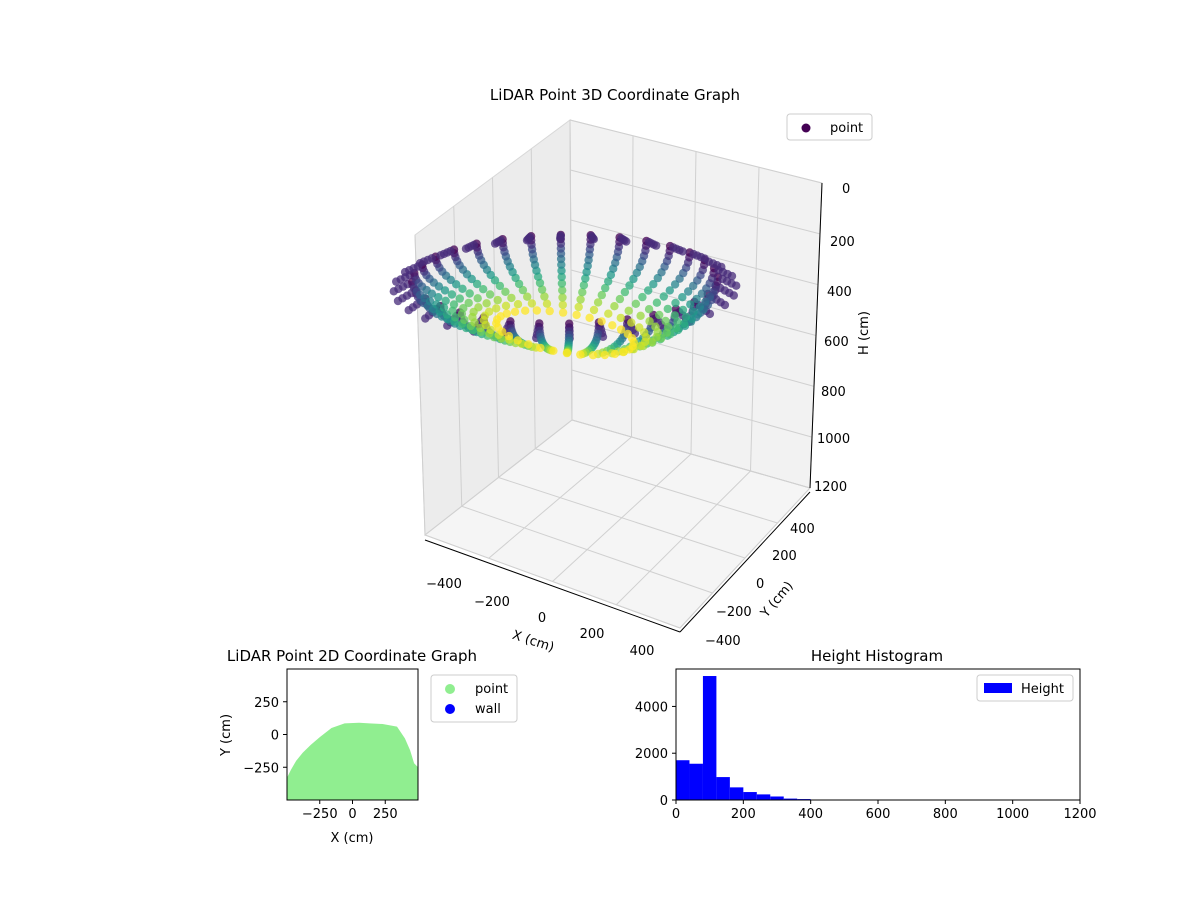 The height and width of the screenshot is (900, 1200). Describe the element at coordinates (542, 618) in the screenshot. I see `plot3d-x-tick: 0` at that location.